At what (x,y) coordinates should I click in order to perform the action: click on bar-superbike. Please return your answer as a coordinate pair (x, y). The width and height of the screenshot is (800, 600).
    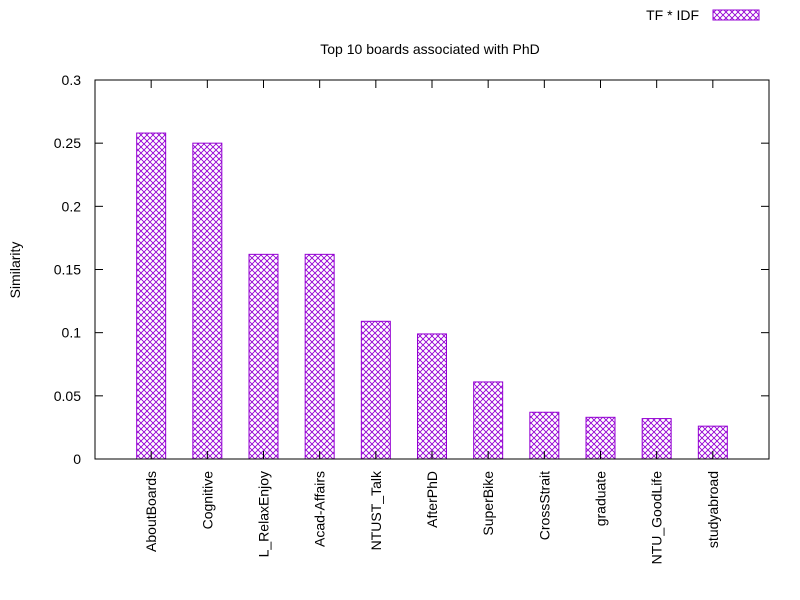
    Looking at the image, I should click on (488, 420).